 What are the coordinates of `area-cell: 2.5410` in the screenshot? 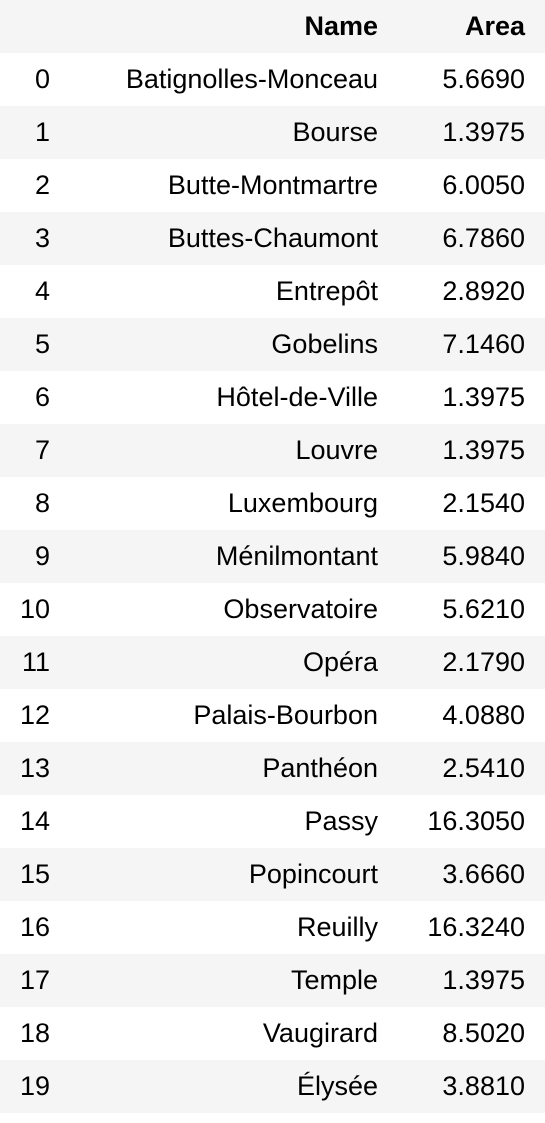 It's located at (461, 768).